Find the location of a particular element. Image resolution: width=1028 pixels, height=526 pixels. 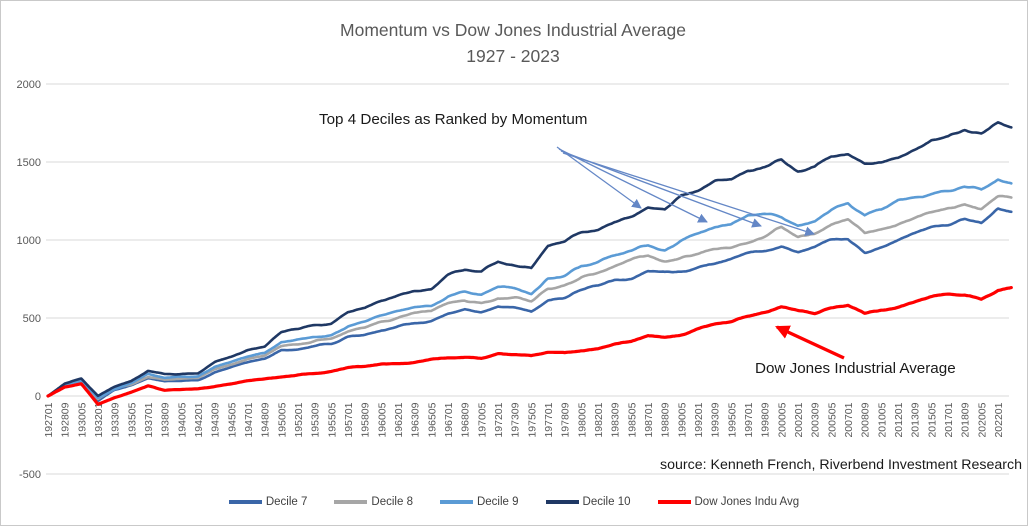

x-tick-label-193309: 193309 is located at coordinates (116, 419).